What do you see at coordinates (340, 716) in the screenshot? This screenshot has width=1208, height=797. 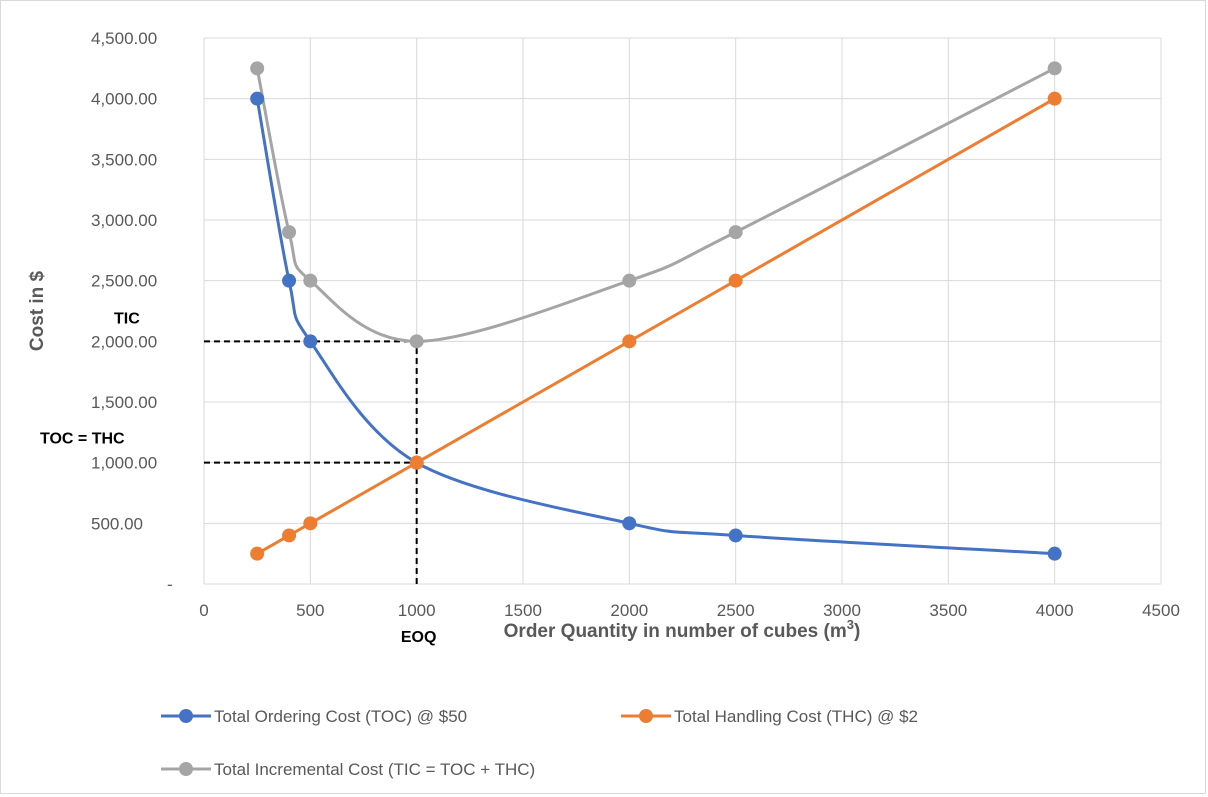 I see `legend-label: Total Ordering Cost (TOC) @ $50` at bounding box center [340, 716].